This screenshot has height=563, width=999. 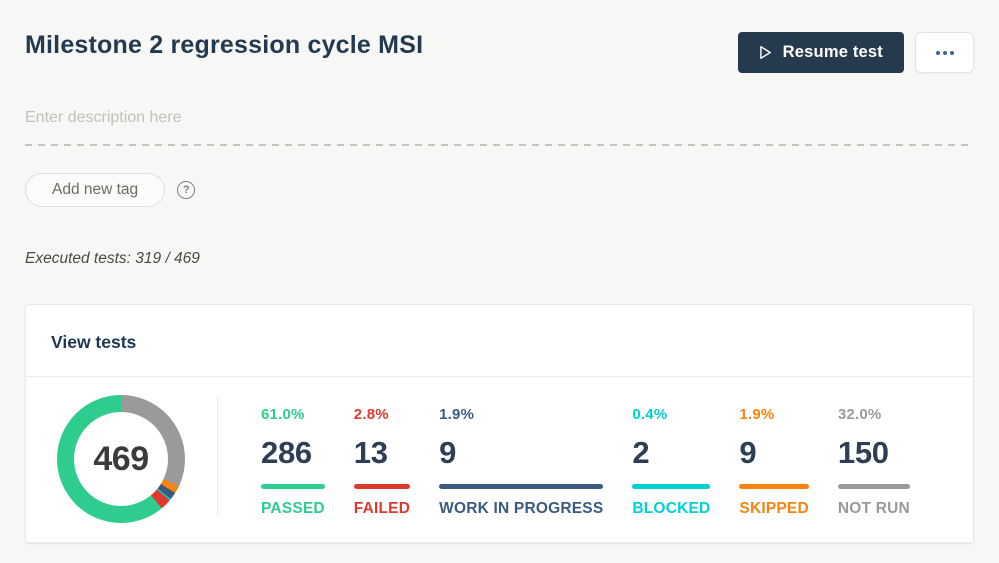 I want to click on donut-total: 469, so click(x=121, y=458).